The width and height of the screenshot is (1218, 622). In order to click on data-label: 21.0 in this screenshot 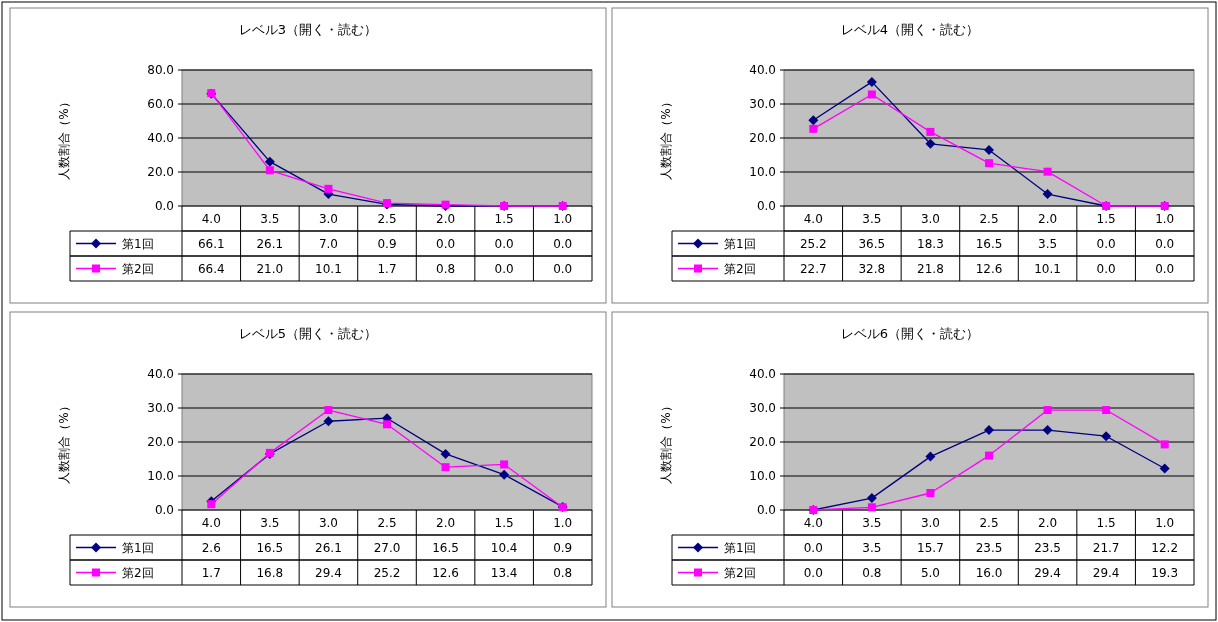, I will do `click(270, 269)`.